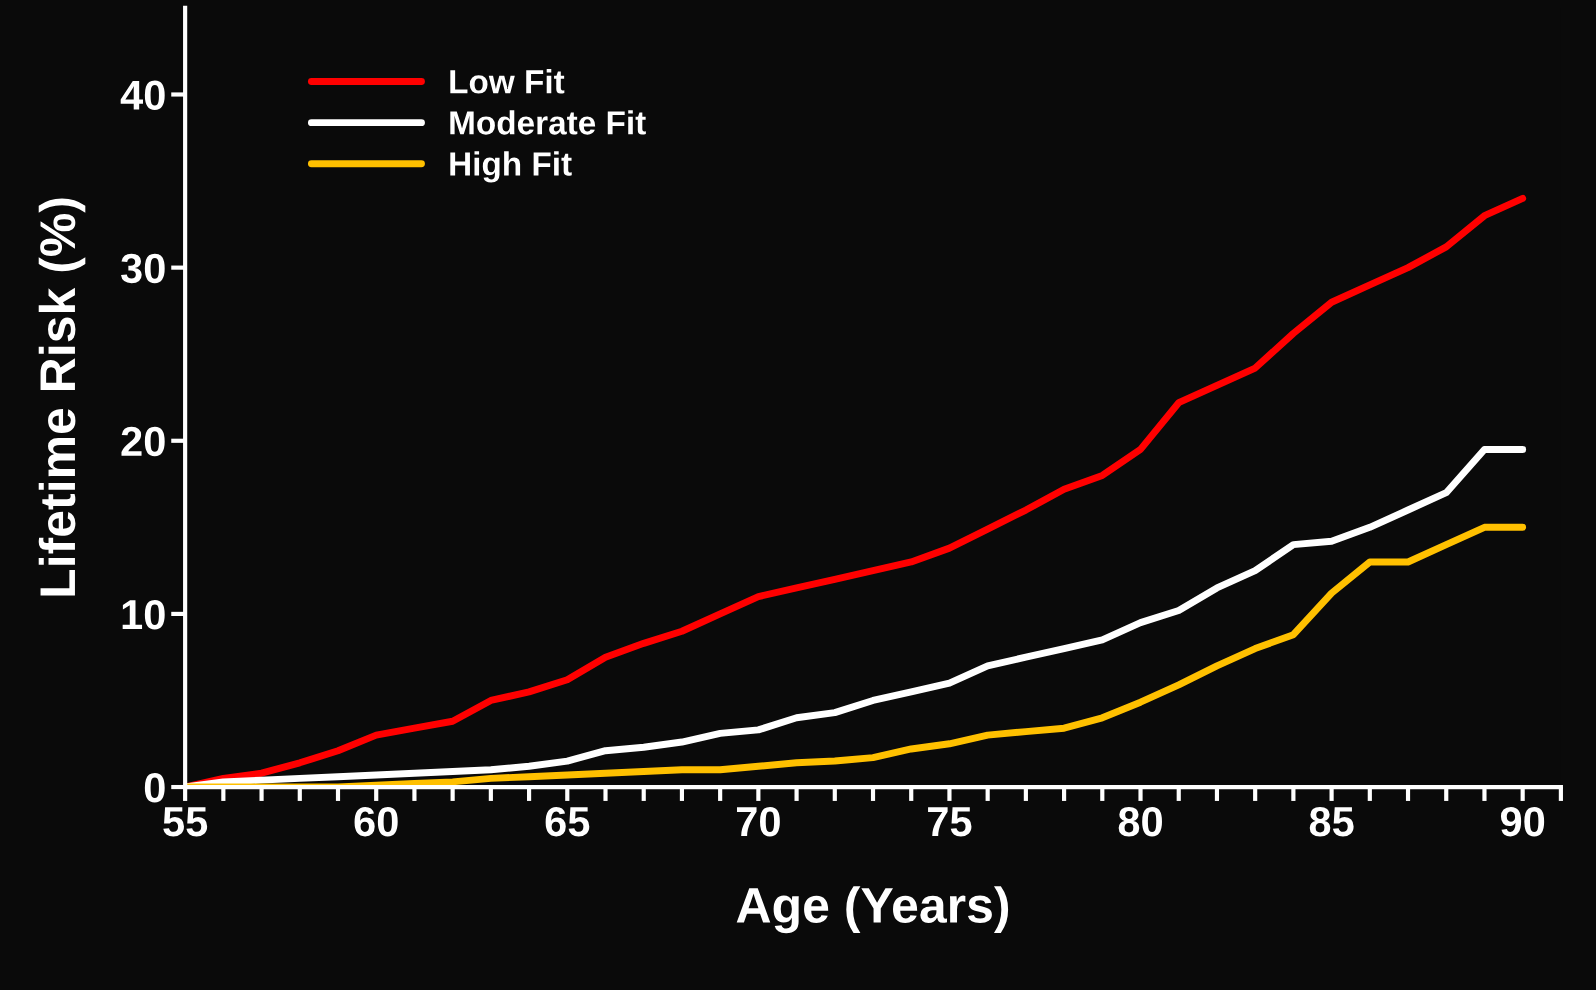 The image size is (1596, 990). I want to click on y-tick-label: 20, so click(143, 441).